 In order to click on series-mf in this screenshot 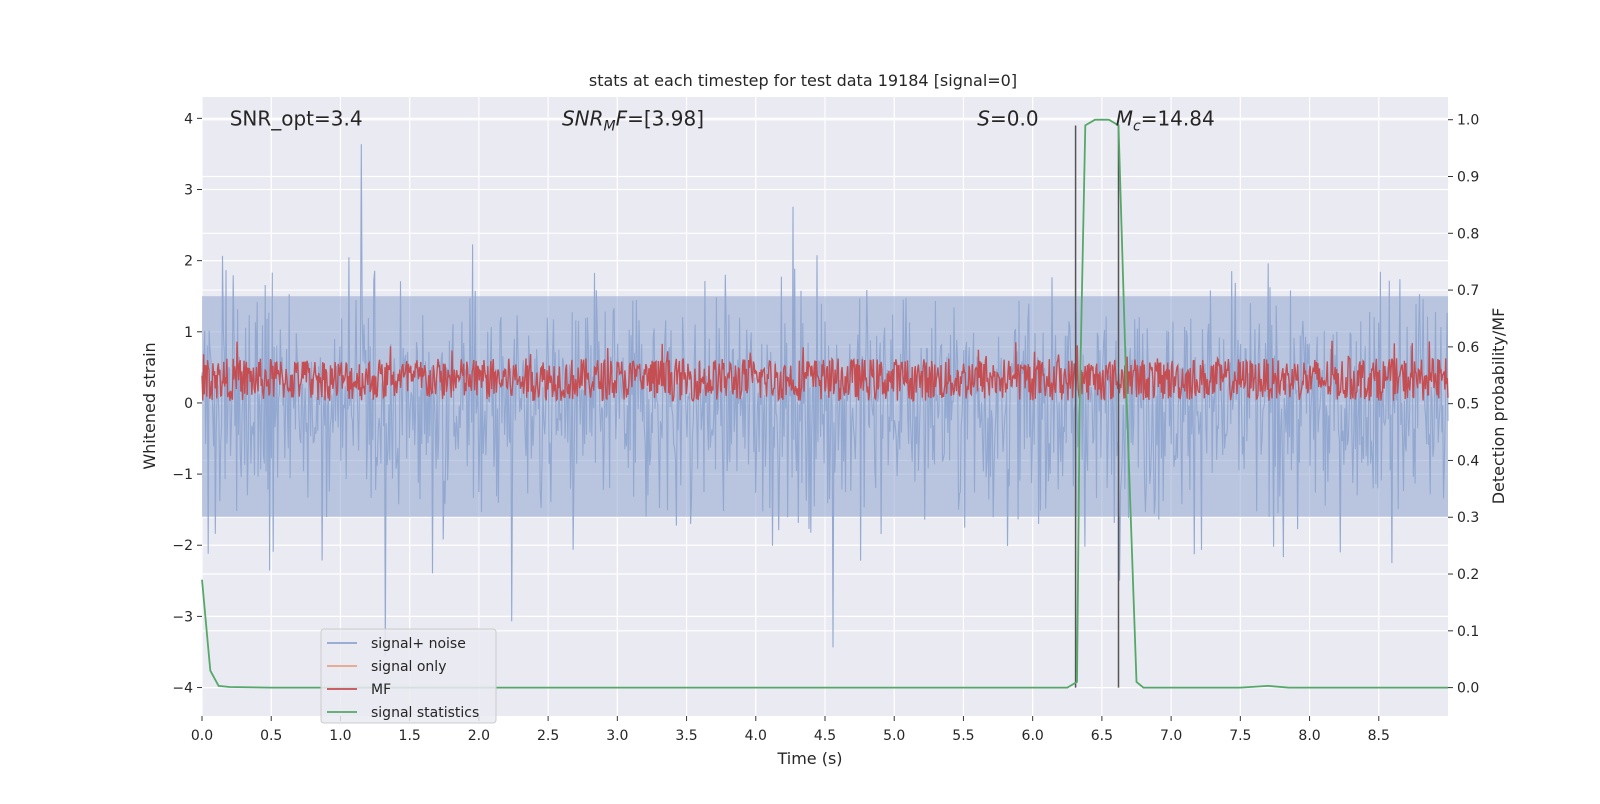, I will do `click(825, 371)`.